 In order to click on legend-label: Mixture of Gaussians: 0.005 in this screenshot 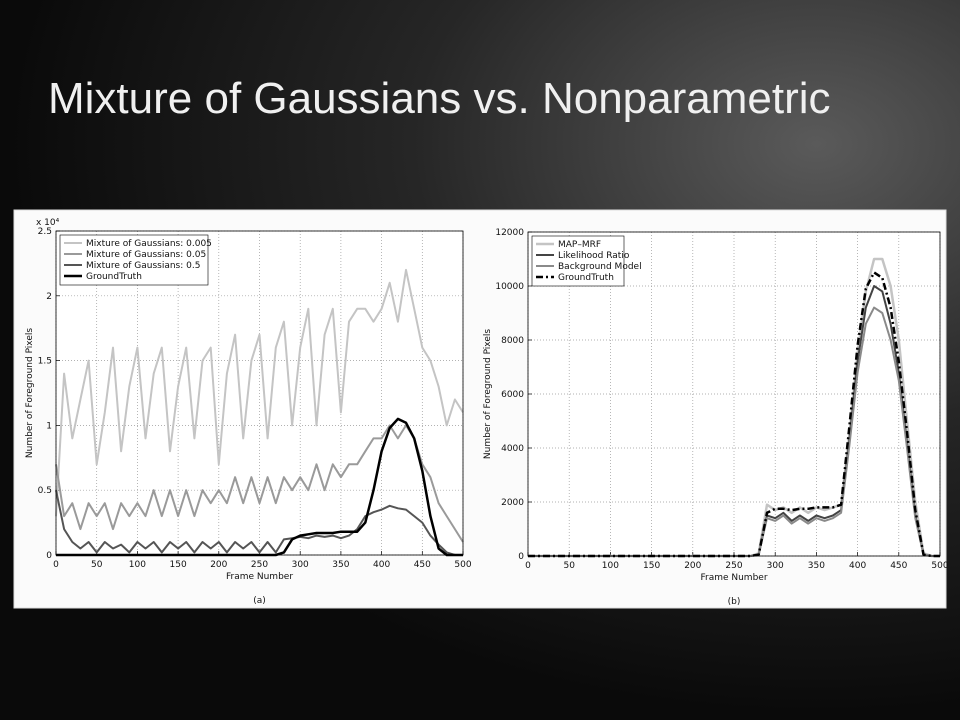, I will do `click(149, 244)`.